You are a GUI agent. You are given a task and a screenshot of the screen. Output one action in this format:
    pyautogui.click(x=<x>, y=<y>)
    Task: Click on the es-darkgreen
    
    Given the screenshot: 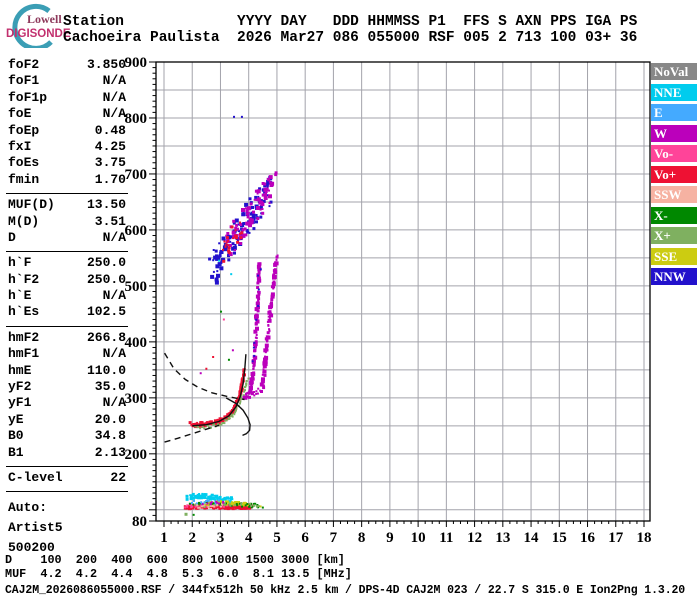 What is the action you would take?
    pyautogui.click(x=224, y=505)
    